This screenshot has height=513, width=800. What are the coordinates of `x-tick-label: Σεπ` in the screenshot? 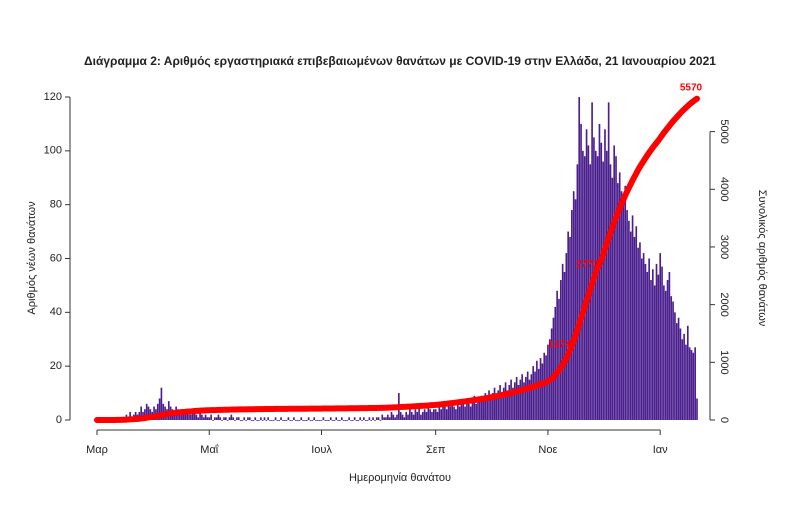 It's located at (436, 450).